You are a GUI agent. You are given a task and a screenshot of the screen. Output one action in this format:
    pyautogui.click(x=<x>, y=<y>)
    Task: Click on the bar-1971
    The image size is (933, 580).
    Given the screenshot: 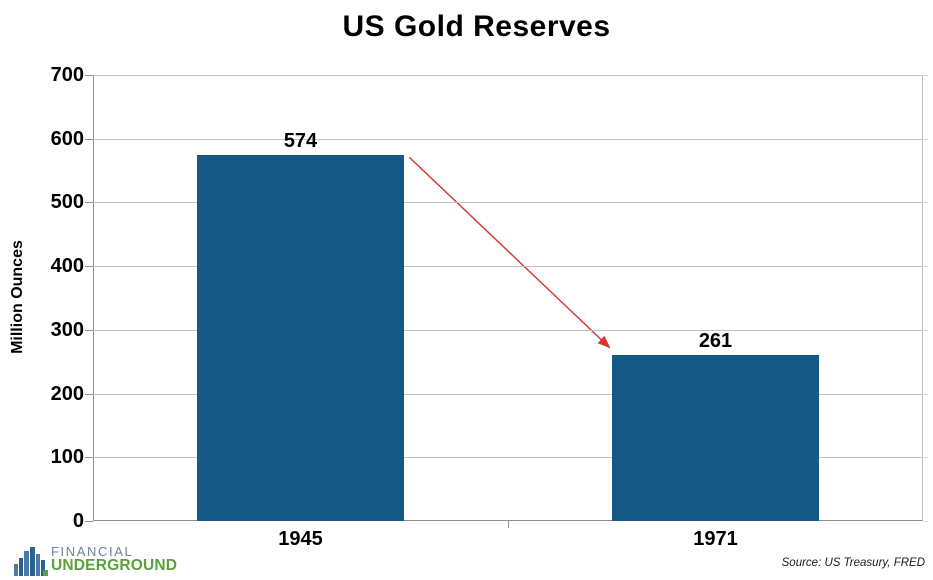 What is the action you would take?
    pyautogui.click(x=715, y=437)
    